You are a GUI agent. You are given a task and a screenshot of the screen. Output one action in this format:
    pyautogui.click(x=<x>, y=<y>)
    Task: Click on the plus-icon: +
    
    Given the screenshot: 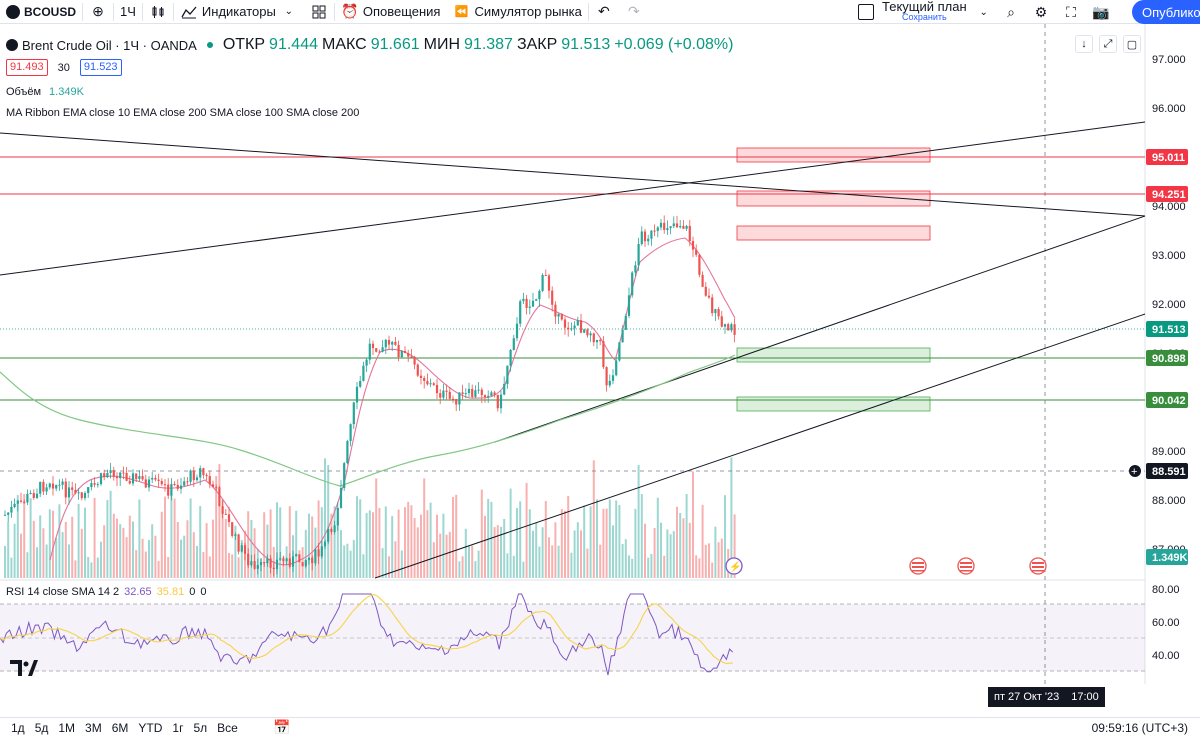 What is the action you would take?
    pyautogui.click(x=1134, y=472)
    